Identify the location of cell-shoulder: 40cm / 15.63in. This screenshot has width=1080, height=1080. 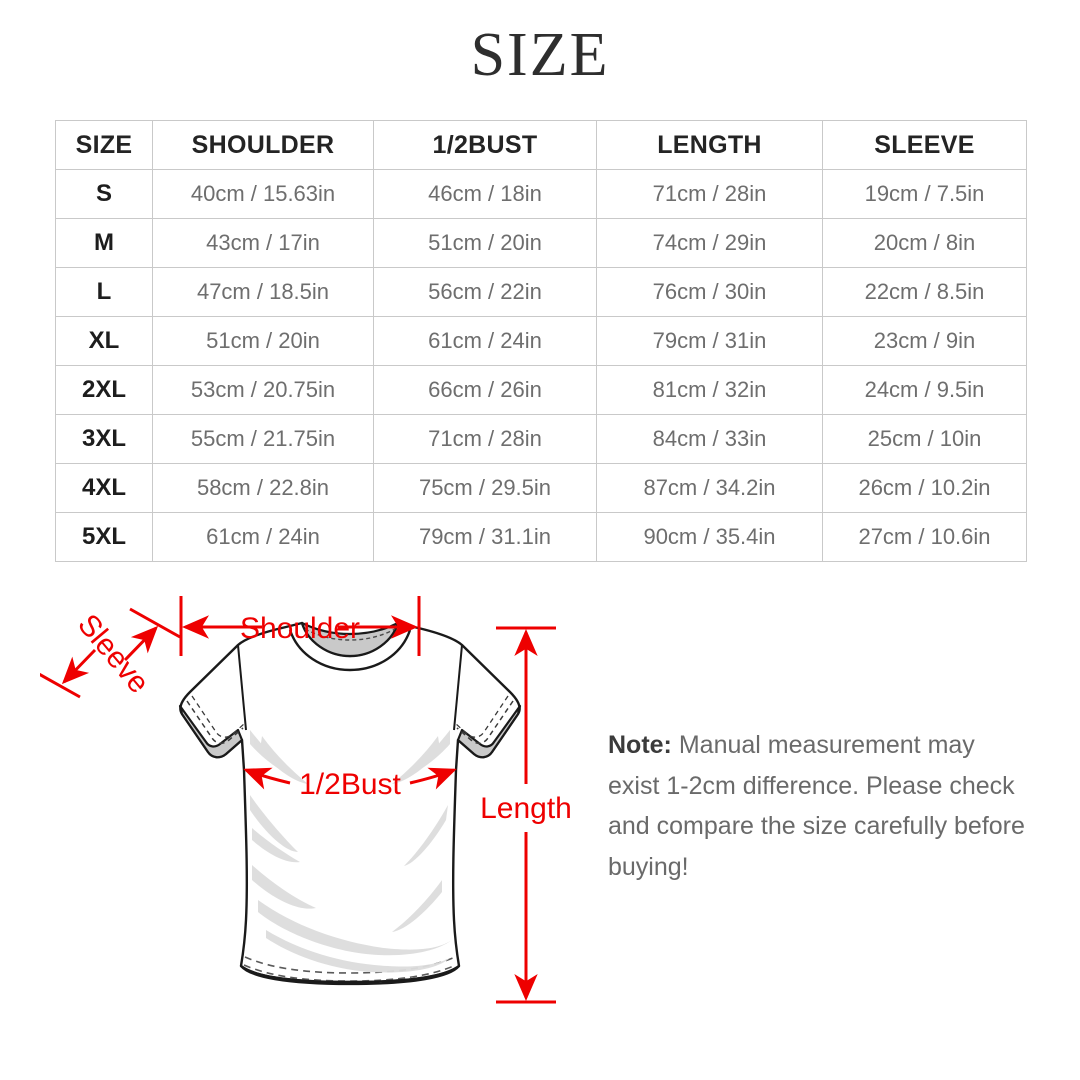
(263, 194).